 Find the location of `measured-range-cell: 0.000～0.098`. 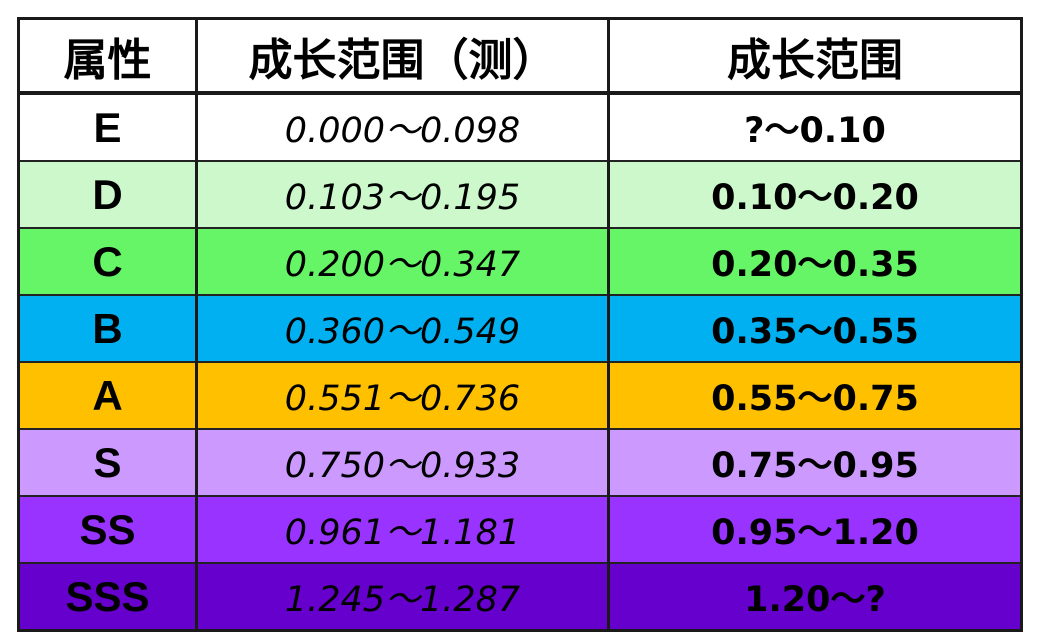

measured-range-cell: 0.000～0.098 is located at coordinates (402, 127).